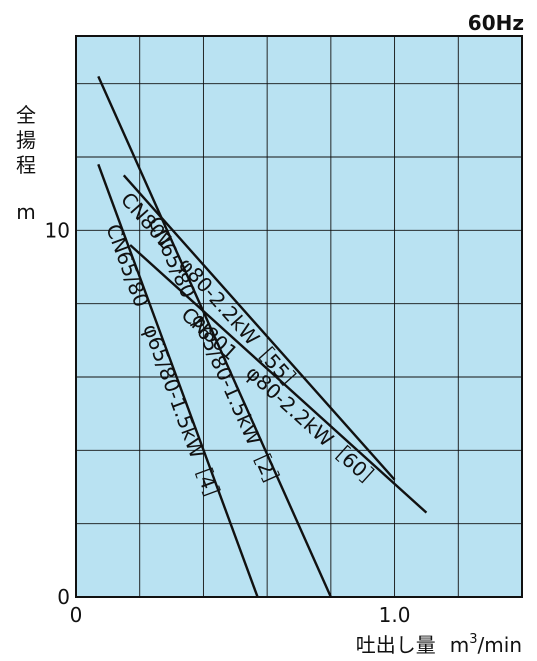 This screenshot has width=537, height=661. I want to click on x-tick-label: 1.0, so click(395, 615).